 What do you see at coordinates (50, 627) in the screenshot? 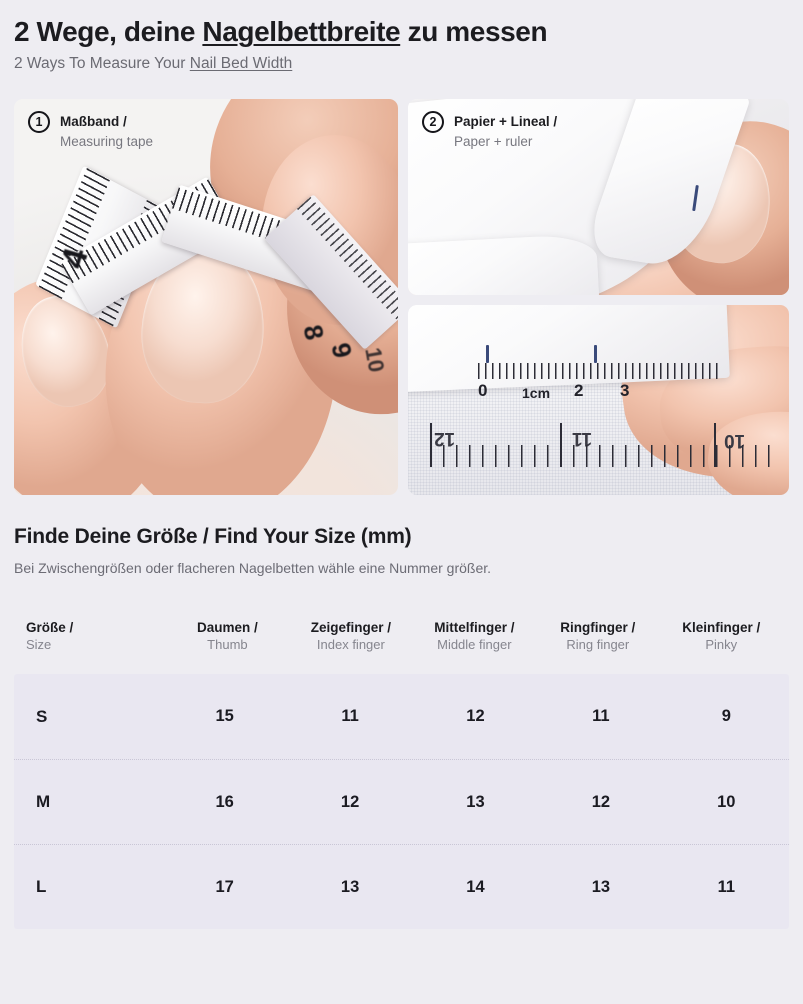
I see `column-header-de: Größe /` at bounding box center [50, 627].